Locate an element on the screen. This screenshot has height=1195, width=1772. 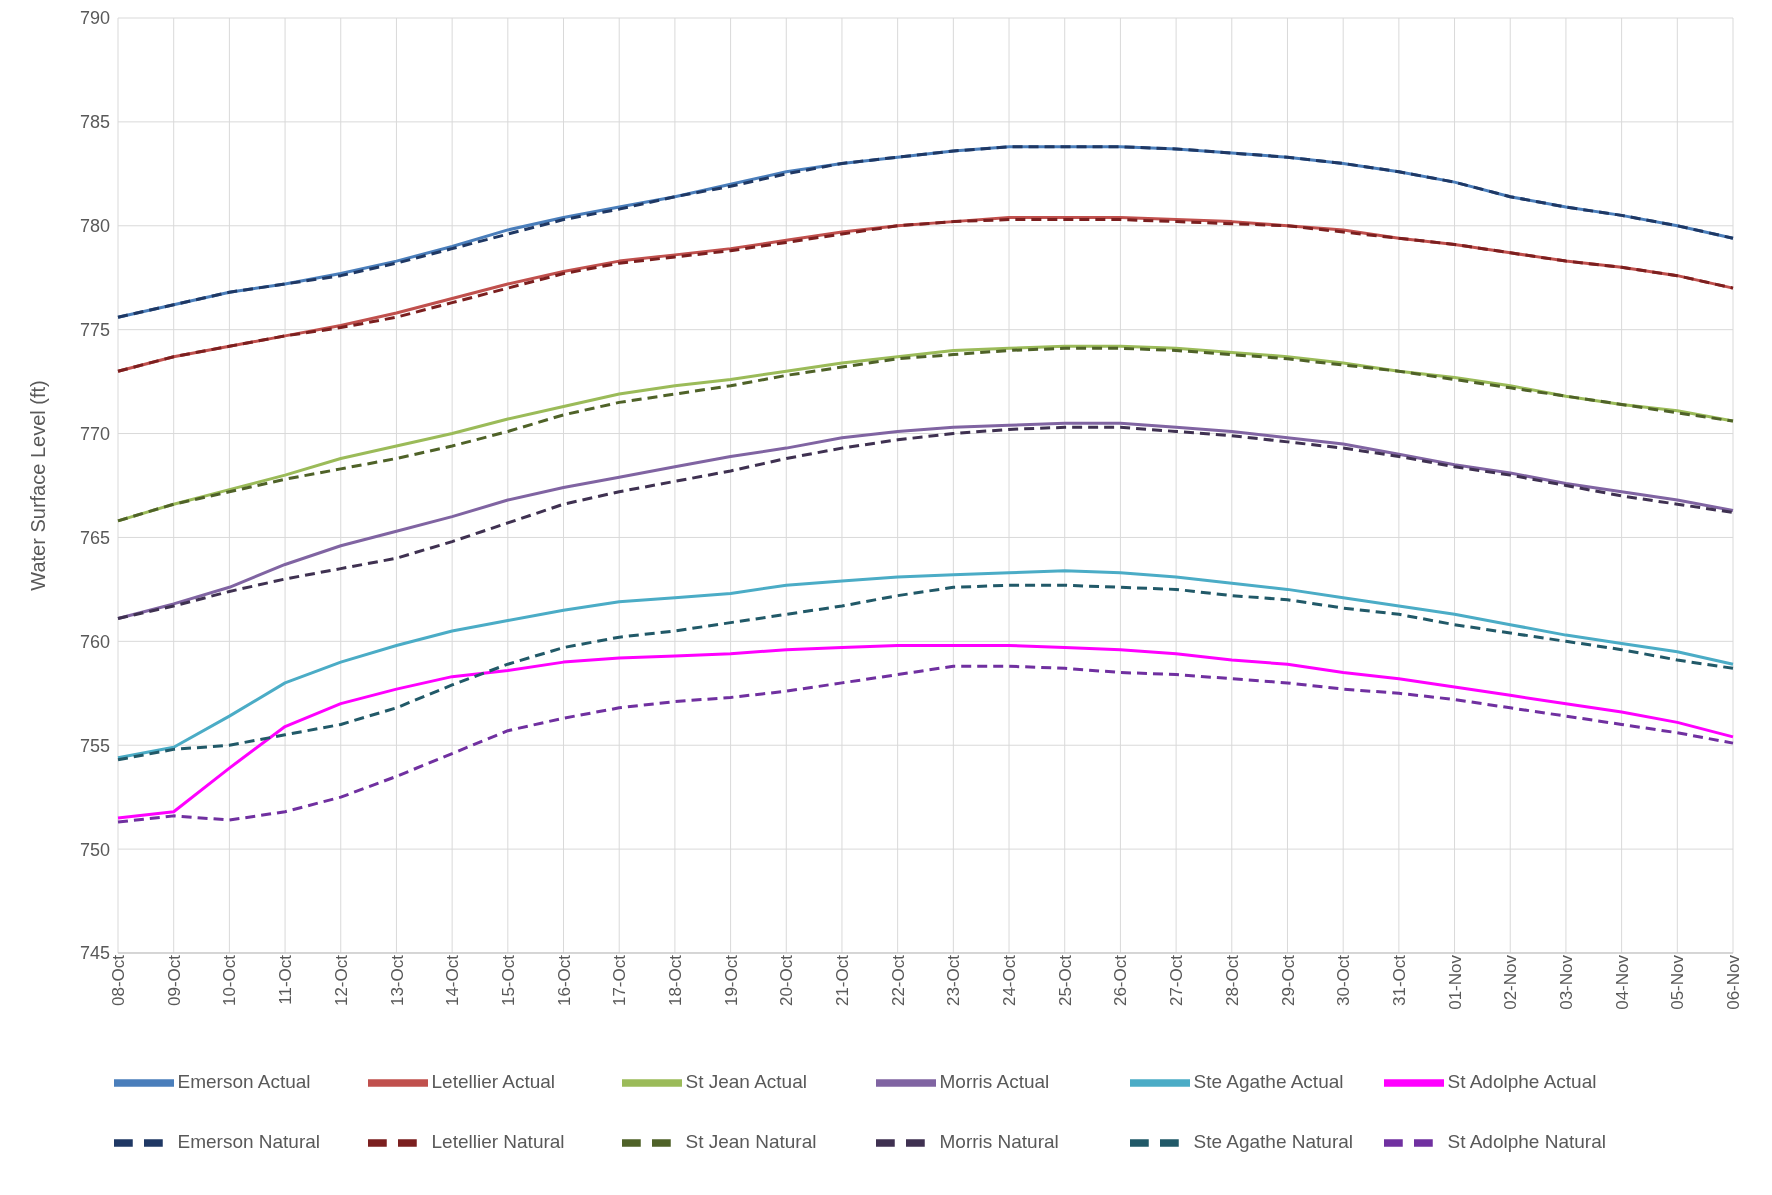
legend-label: Ste Agathe Actual is located at coordinates (1269, 1082).